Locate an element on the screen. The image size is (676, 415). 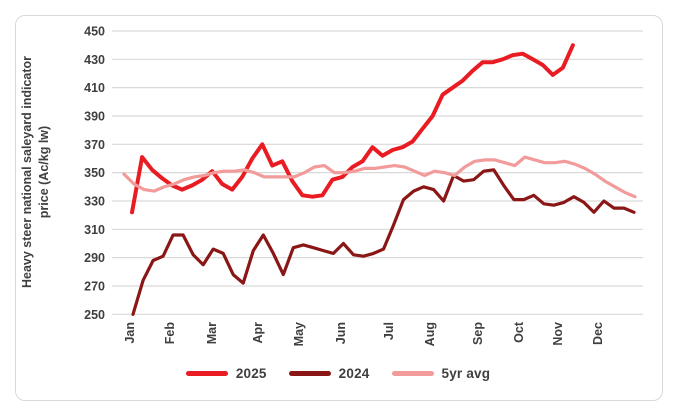
x-tick-label: Nov is located at coordinates (558, 334).